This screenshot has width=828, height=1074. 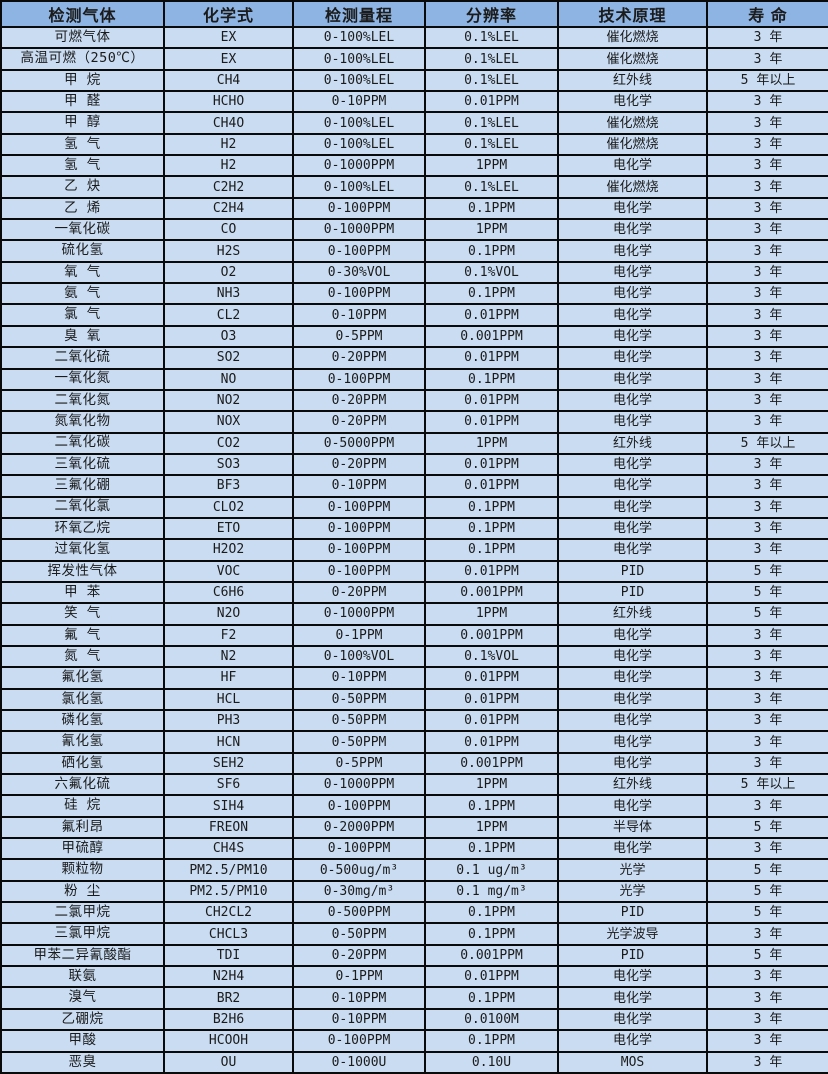 I want to click on table-row: 一氧化氮 NO 0-100PPM 0.1PPM 电化学 3 年, so click(x=414, y=379).